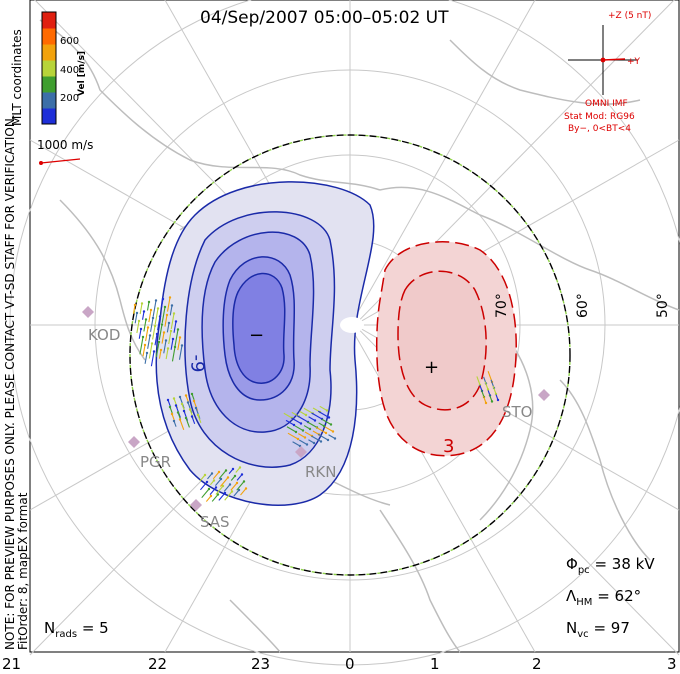 The width and height of the screenshot is (680, 674). What do you see at coordinates (604, 597) in the screenshot?
I see `lambda-hm-stat: ΛHM = 62°` at bounding box center [604, 597].